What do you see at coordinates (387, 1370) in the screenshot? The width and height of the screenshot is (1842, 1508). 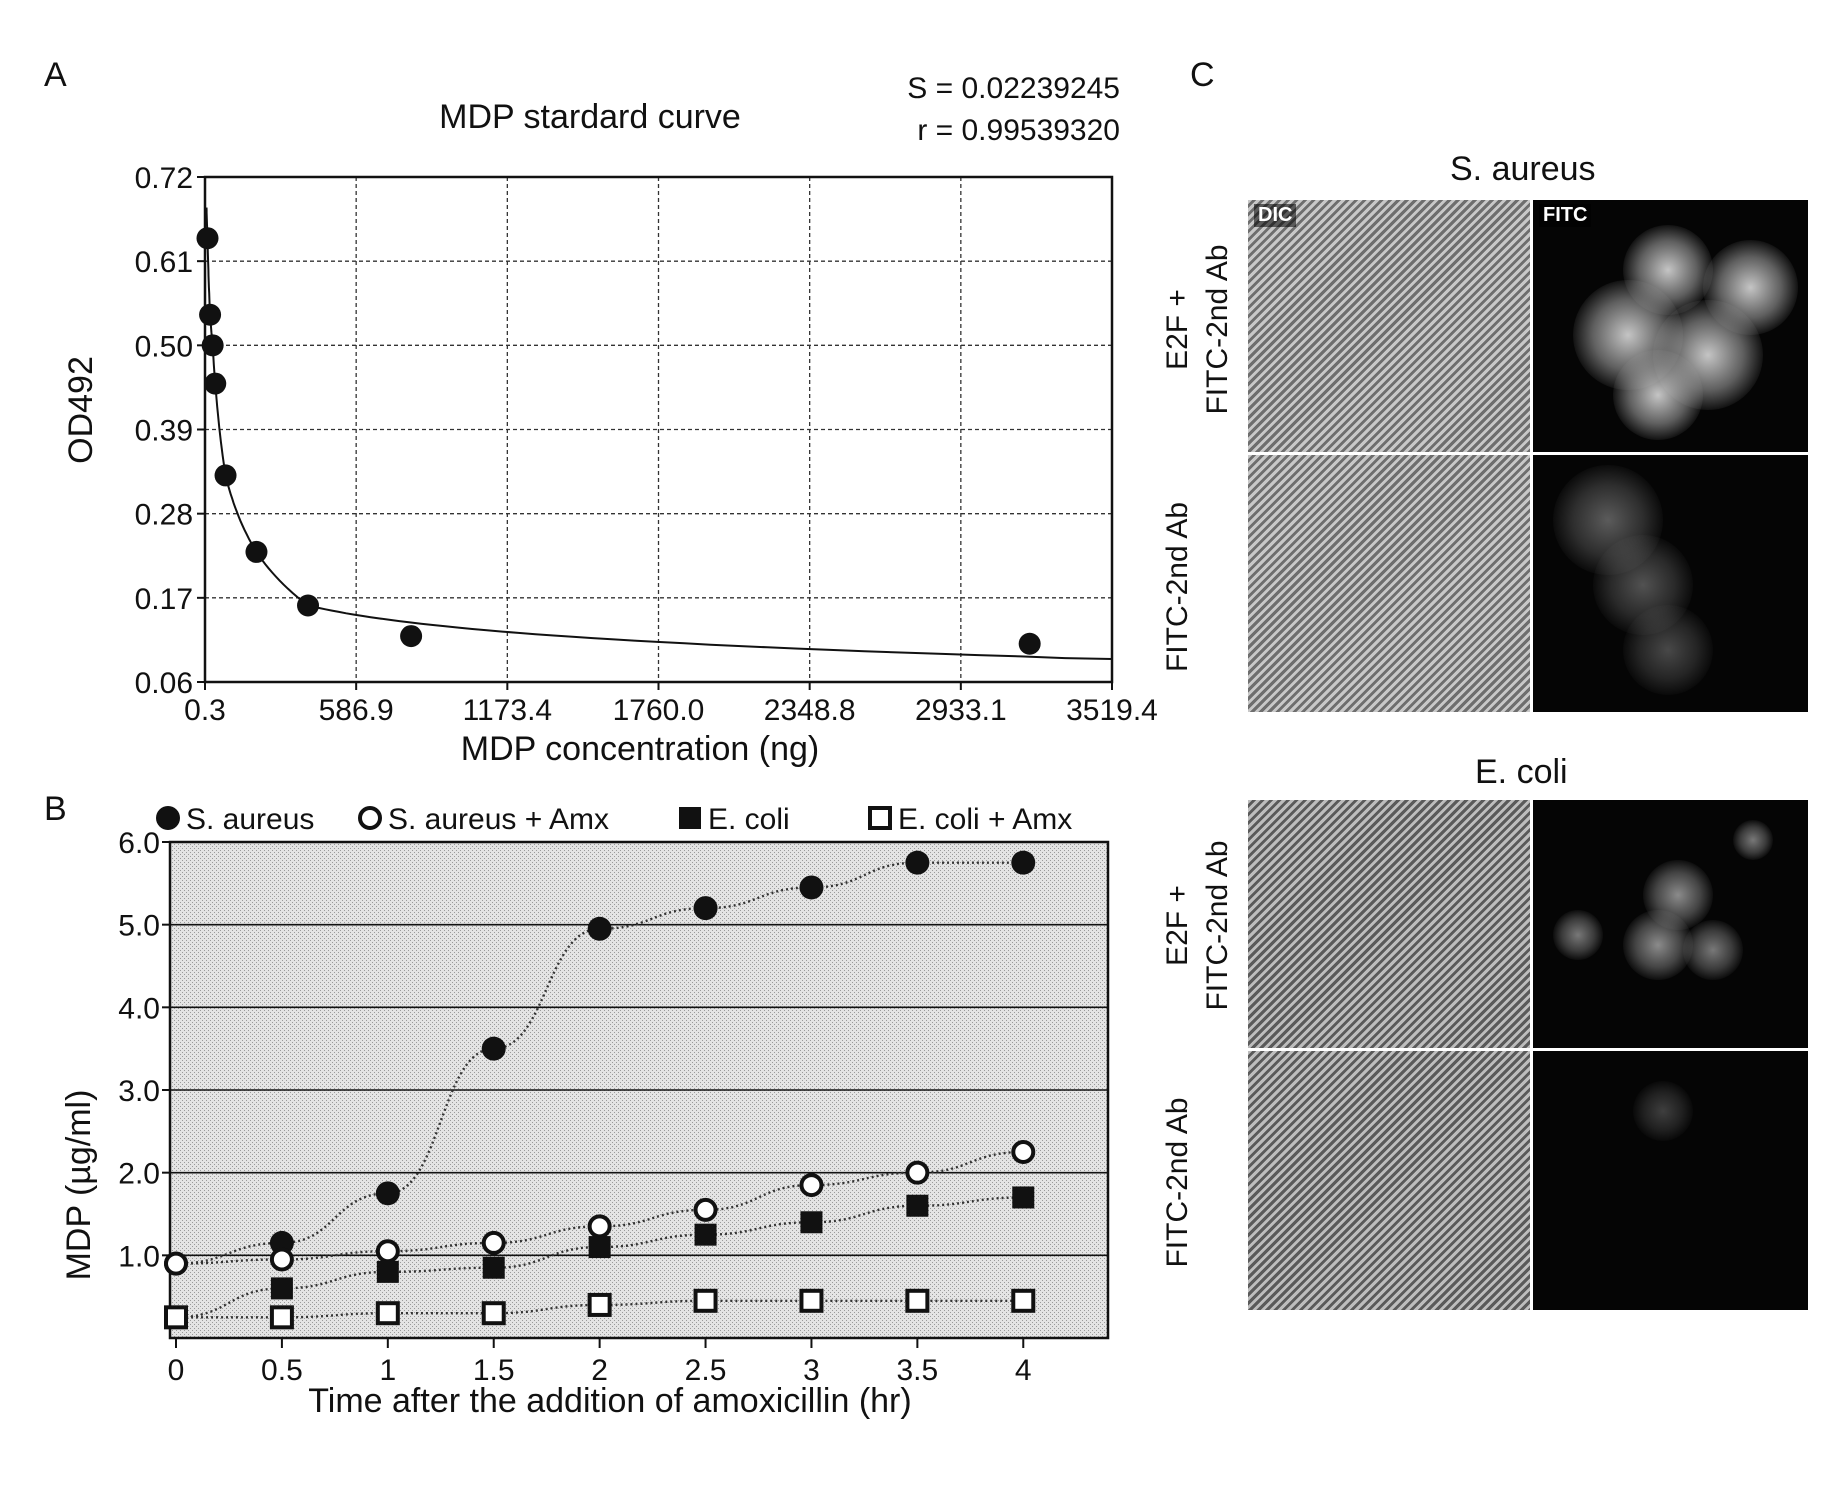 I see `x-tick-label: 1` at bounding box center [387, 1370].